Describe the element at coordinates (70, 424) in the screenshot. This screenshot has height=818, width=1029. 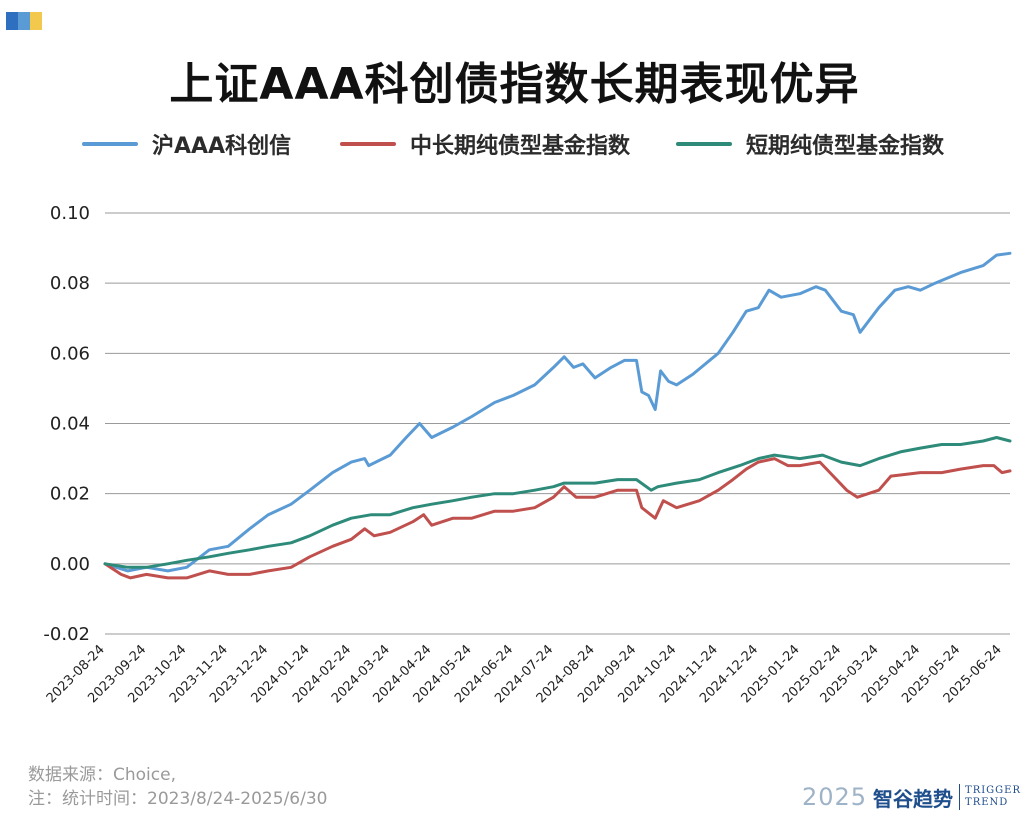
I see `y-tick-label: 0.04` at that location.